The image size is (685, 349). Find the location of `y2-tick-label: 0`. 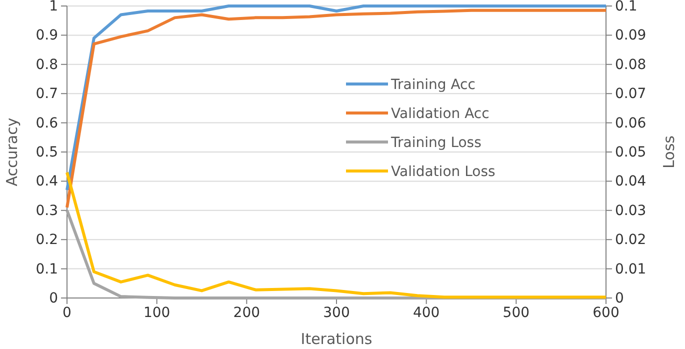

y2-tick-label: 0 is located at coordinates (619, 298).